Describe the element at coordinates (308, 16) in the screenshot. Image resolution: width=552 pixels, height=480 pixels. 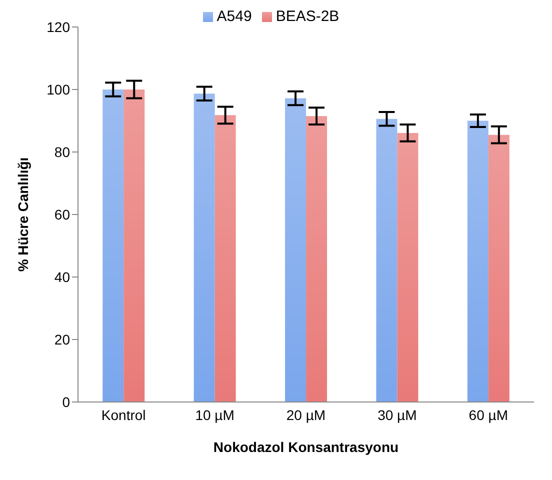
I see `legend-label: BEAS-2B` at that location.